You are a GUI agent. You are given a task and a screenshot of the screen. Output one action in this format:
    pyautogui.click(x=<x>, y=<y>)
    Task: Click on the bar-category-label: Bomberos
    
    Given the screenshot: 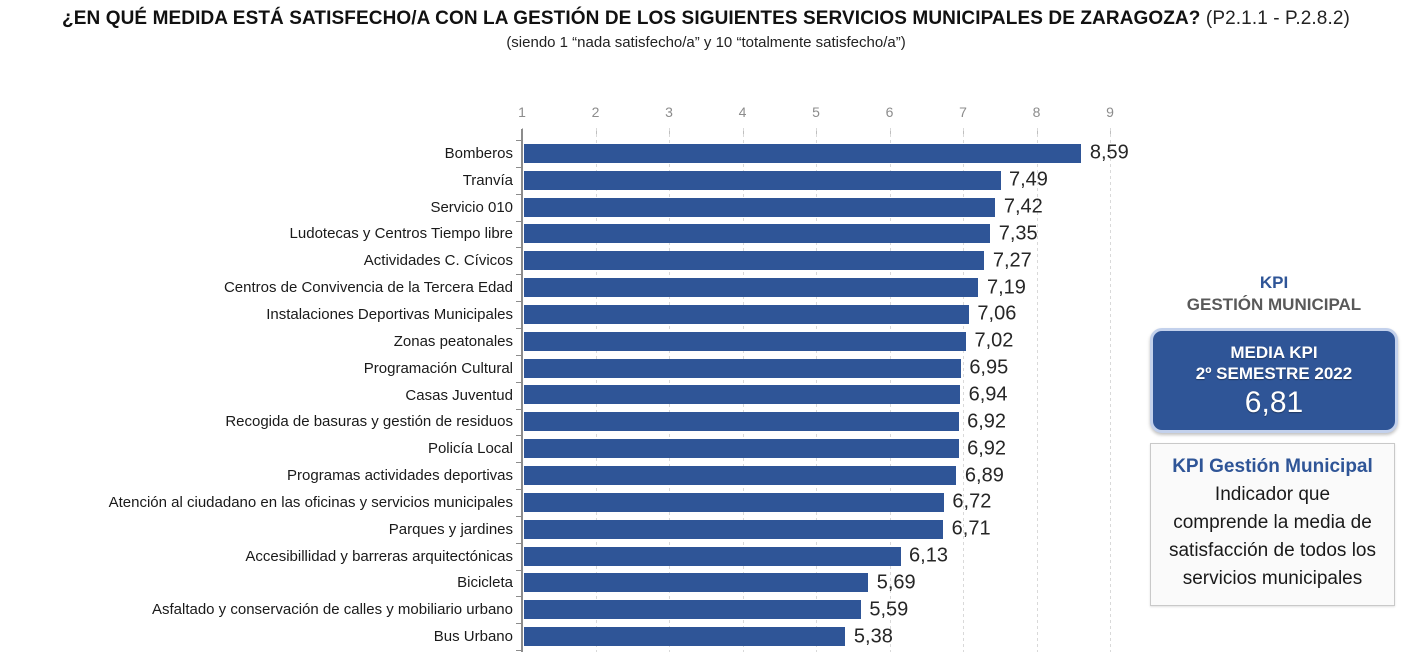 What is the action you would take?
    pyautogui.click(x=478, y=153)
    